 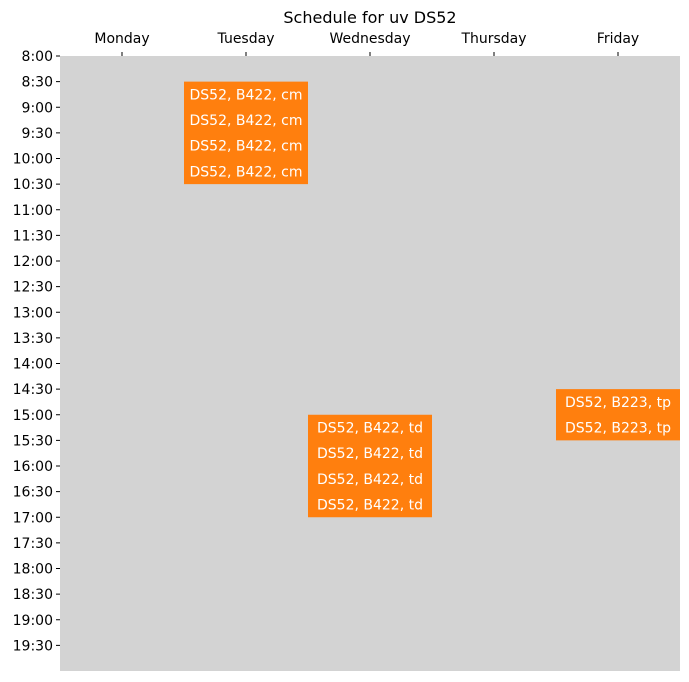 What do you see at coordinates (33, 160) in the screenshot?
I see `time-label: 10:00` at bounding box center [33, 160].